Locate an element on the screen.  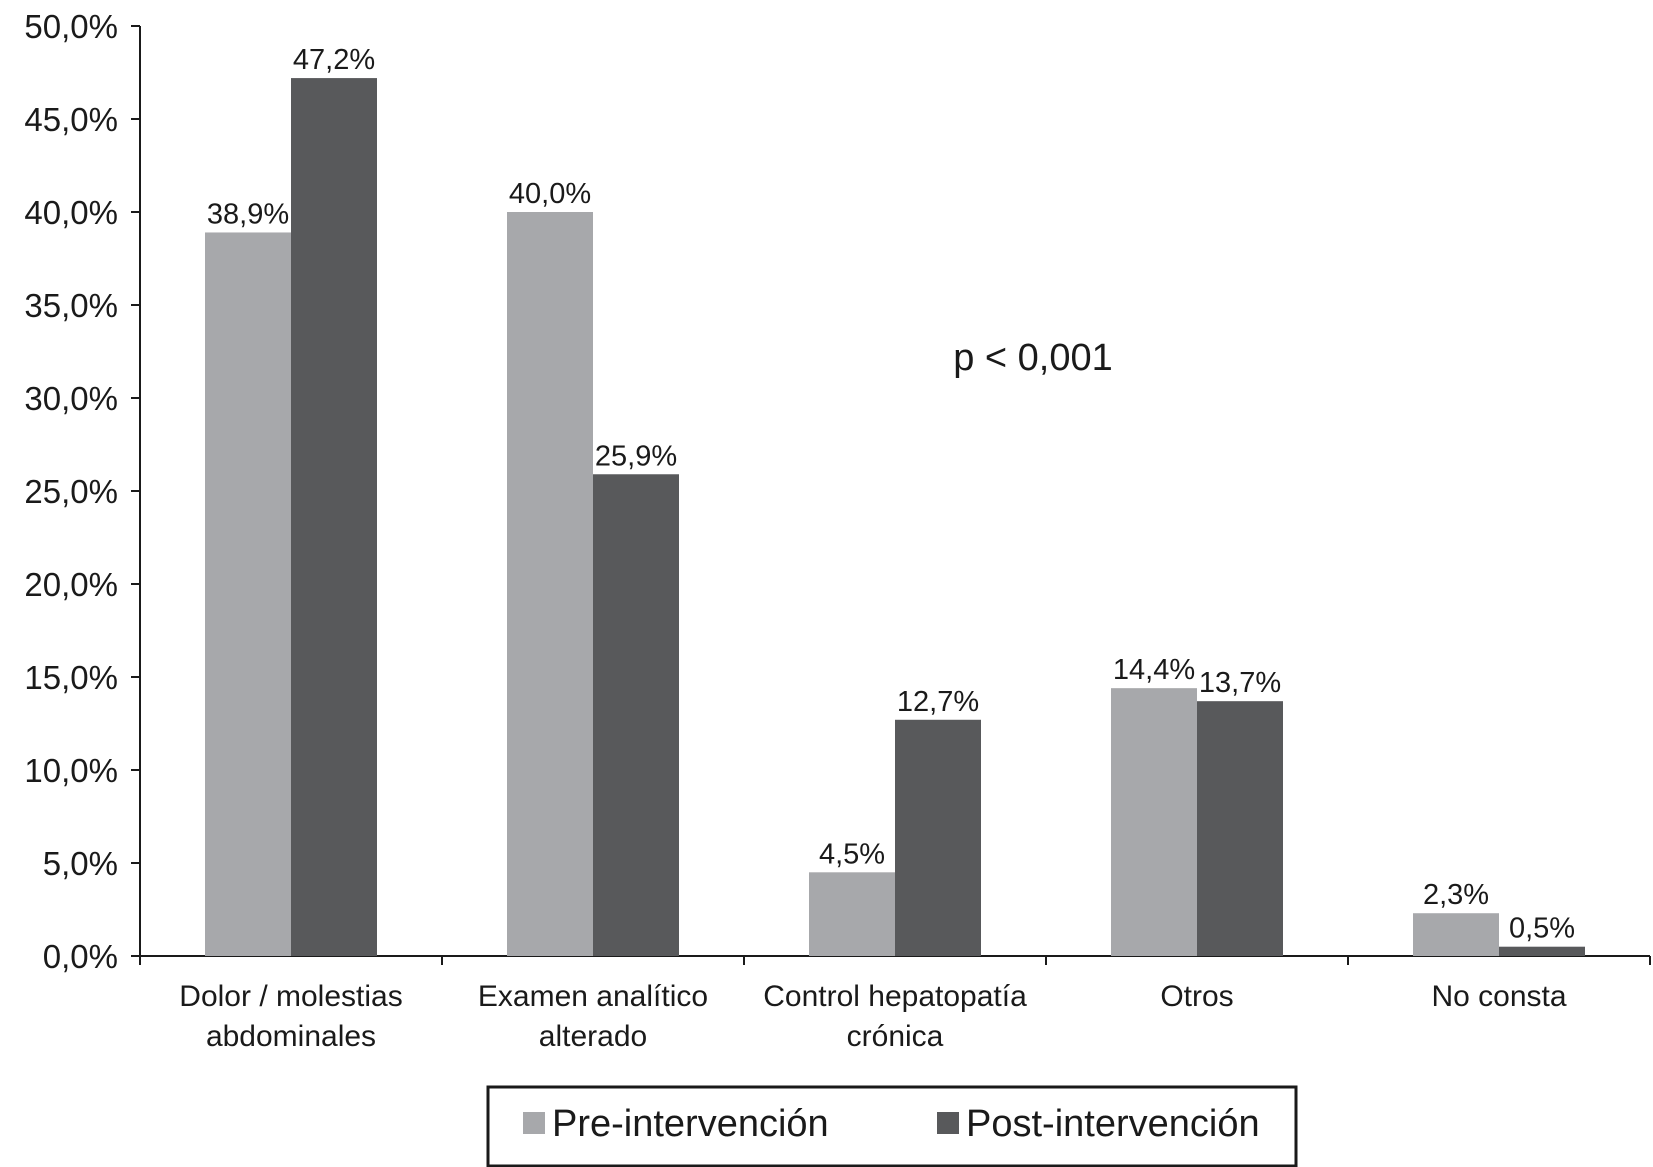
data-label: 25,9% is located at coordinates (636, 456).